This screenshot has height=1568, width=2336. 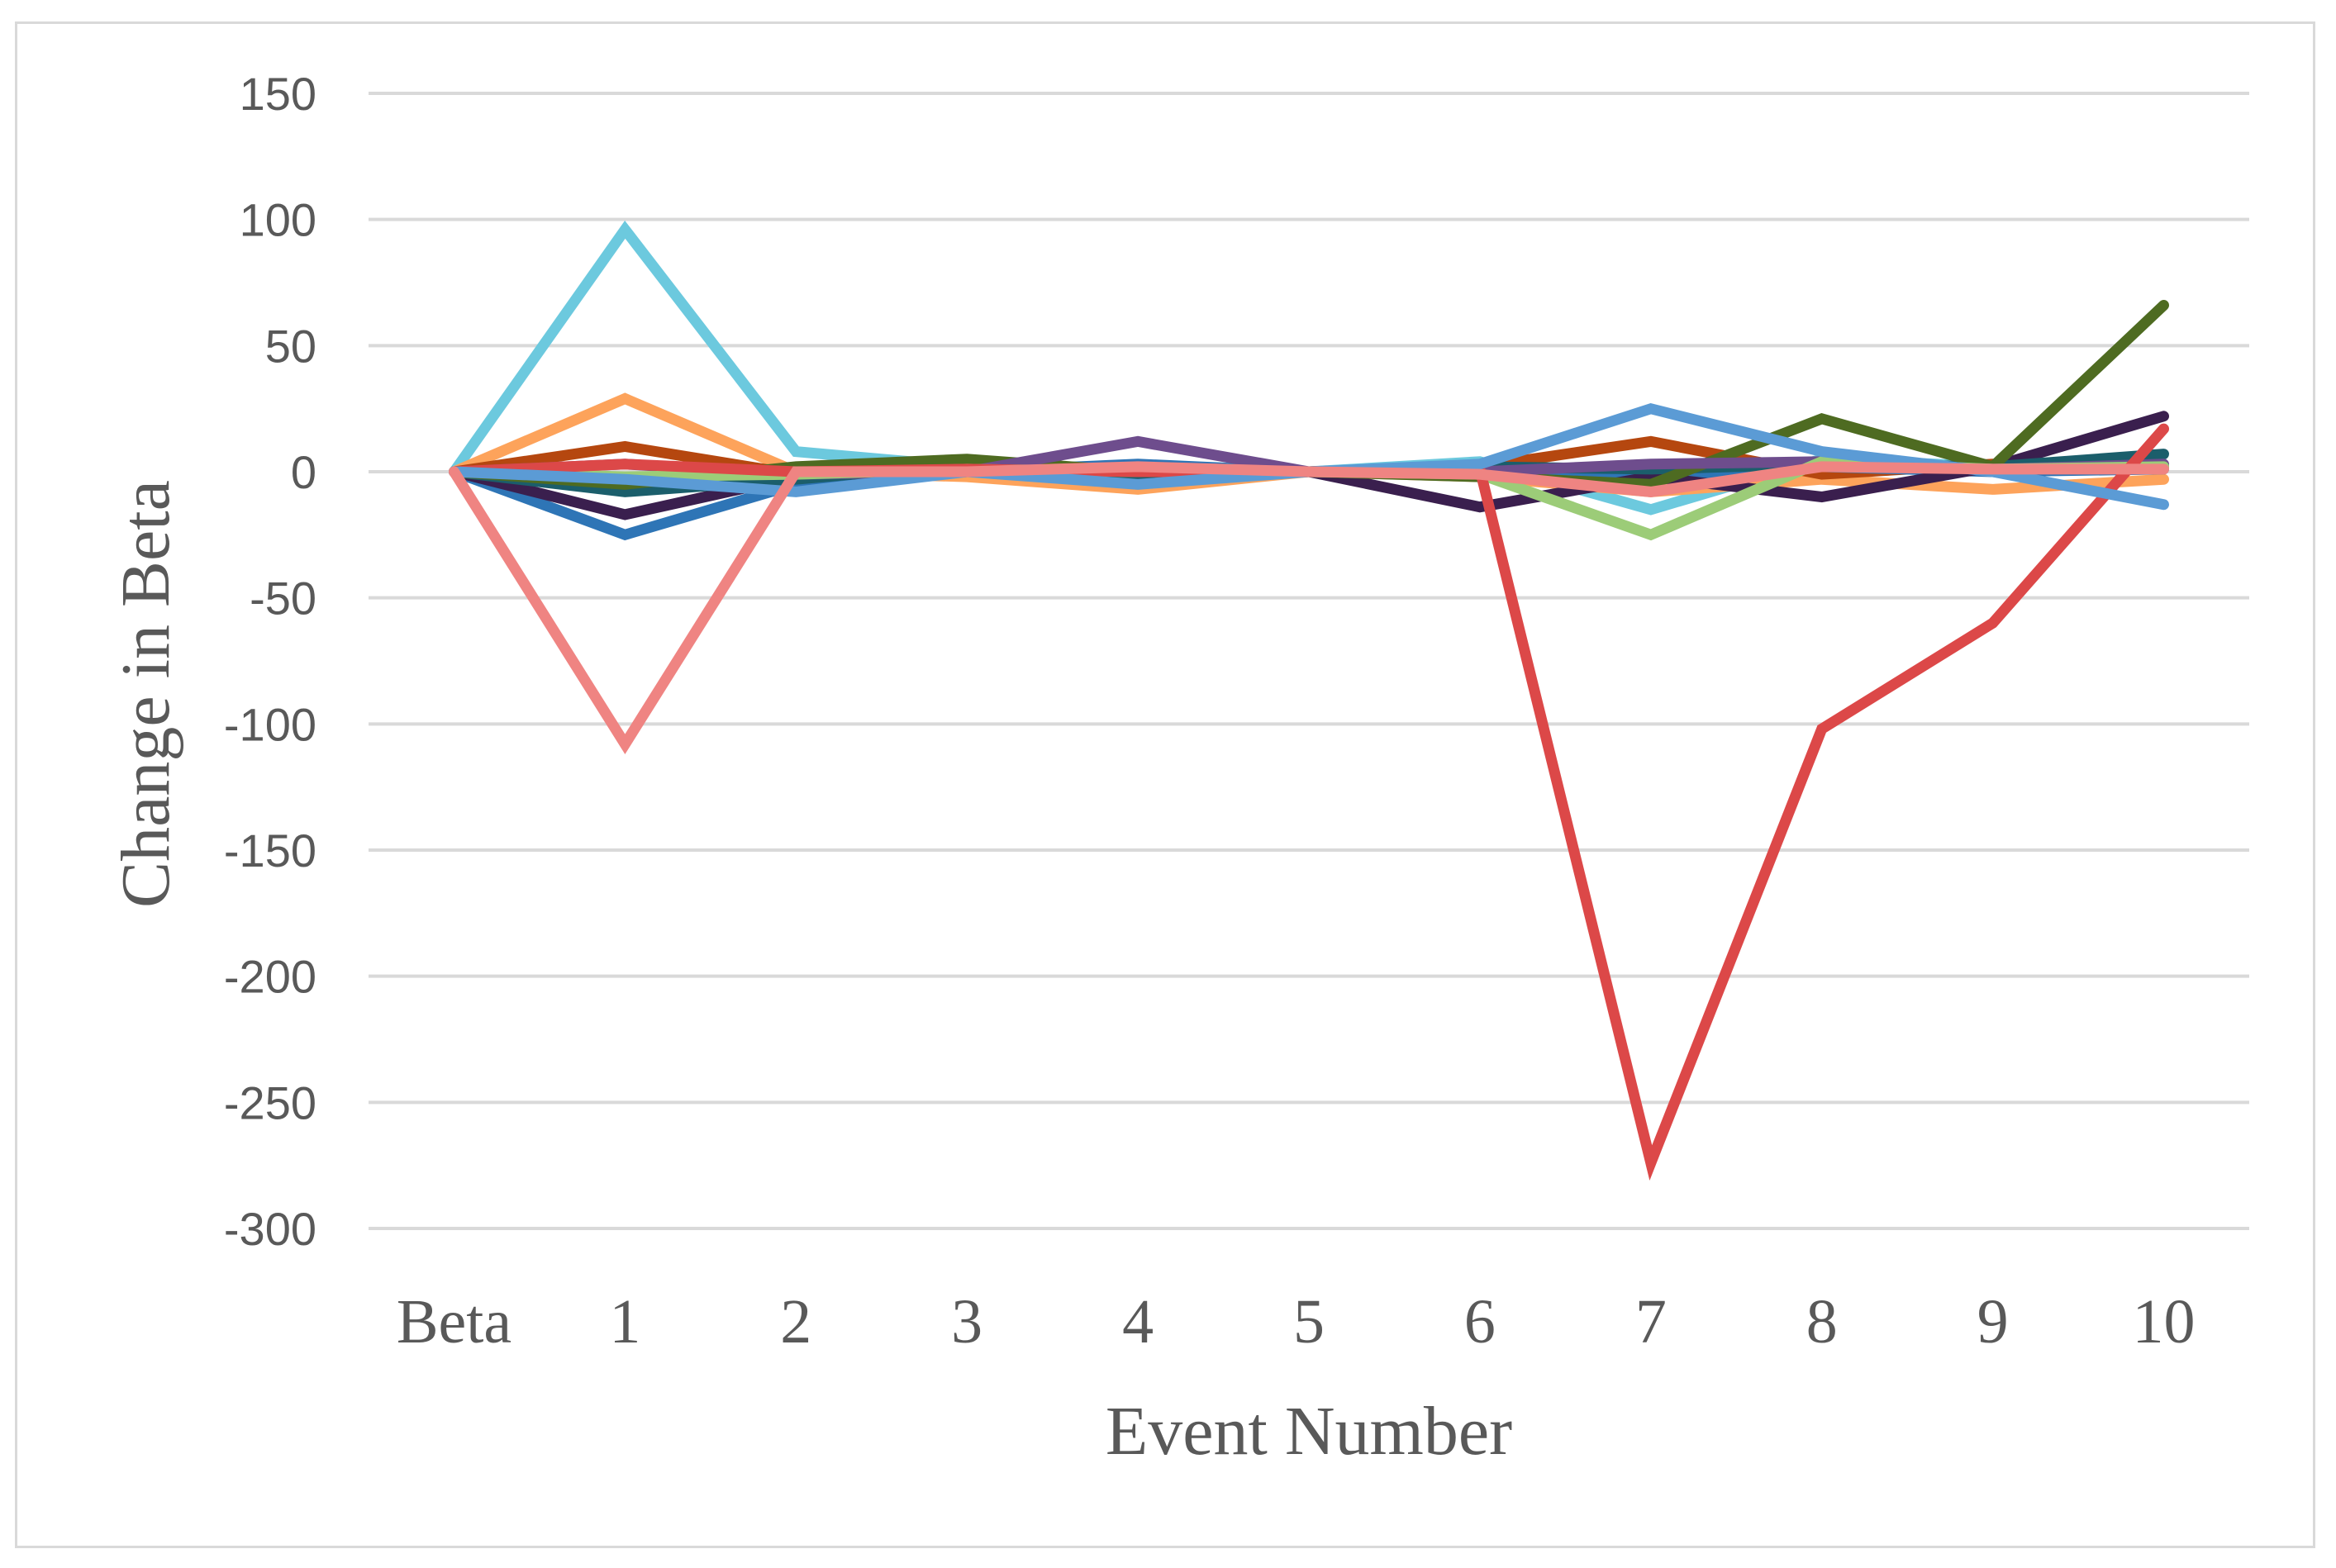 I want to click on x-tick-label: 5, so click(x=1309, y=1322).